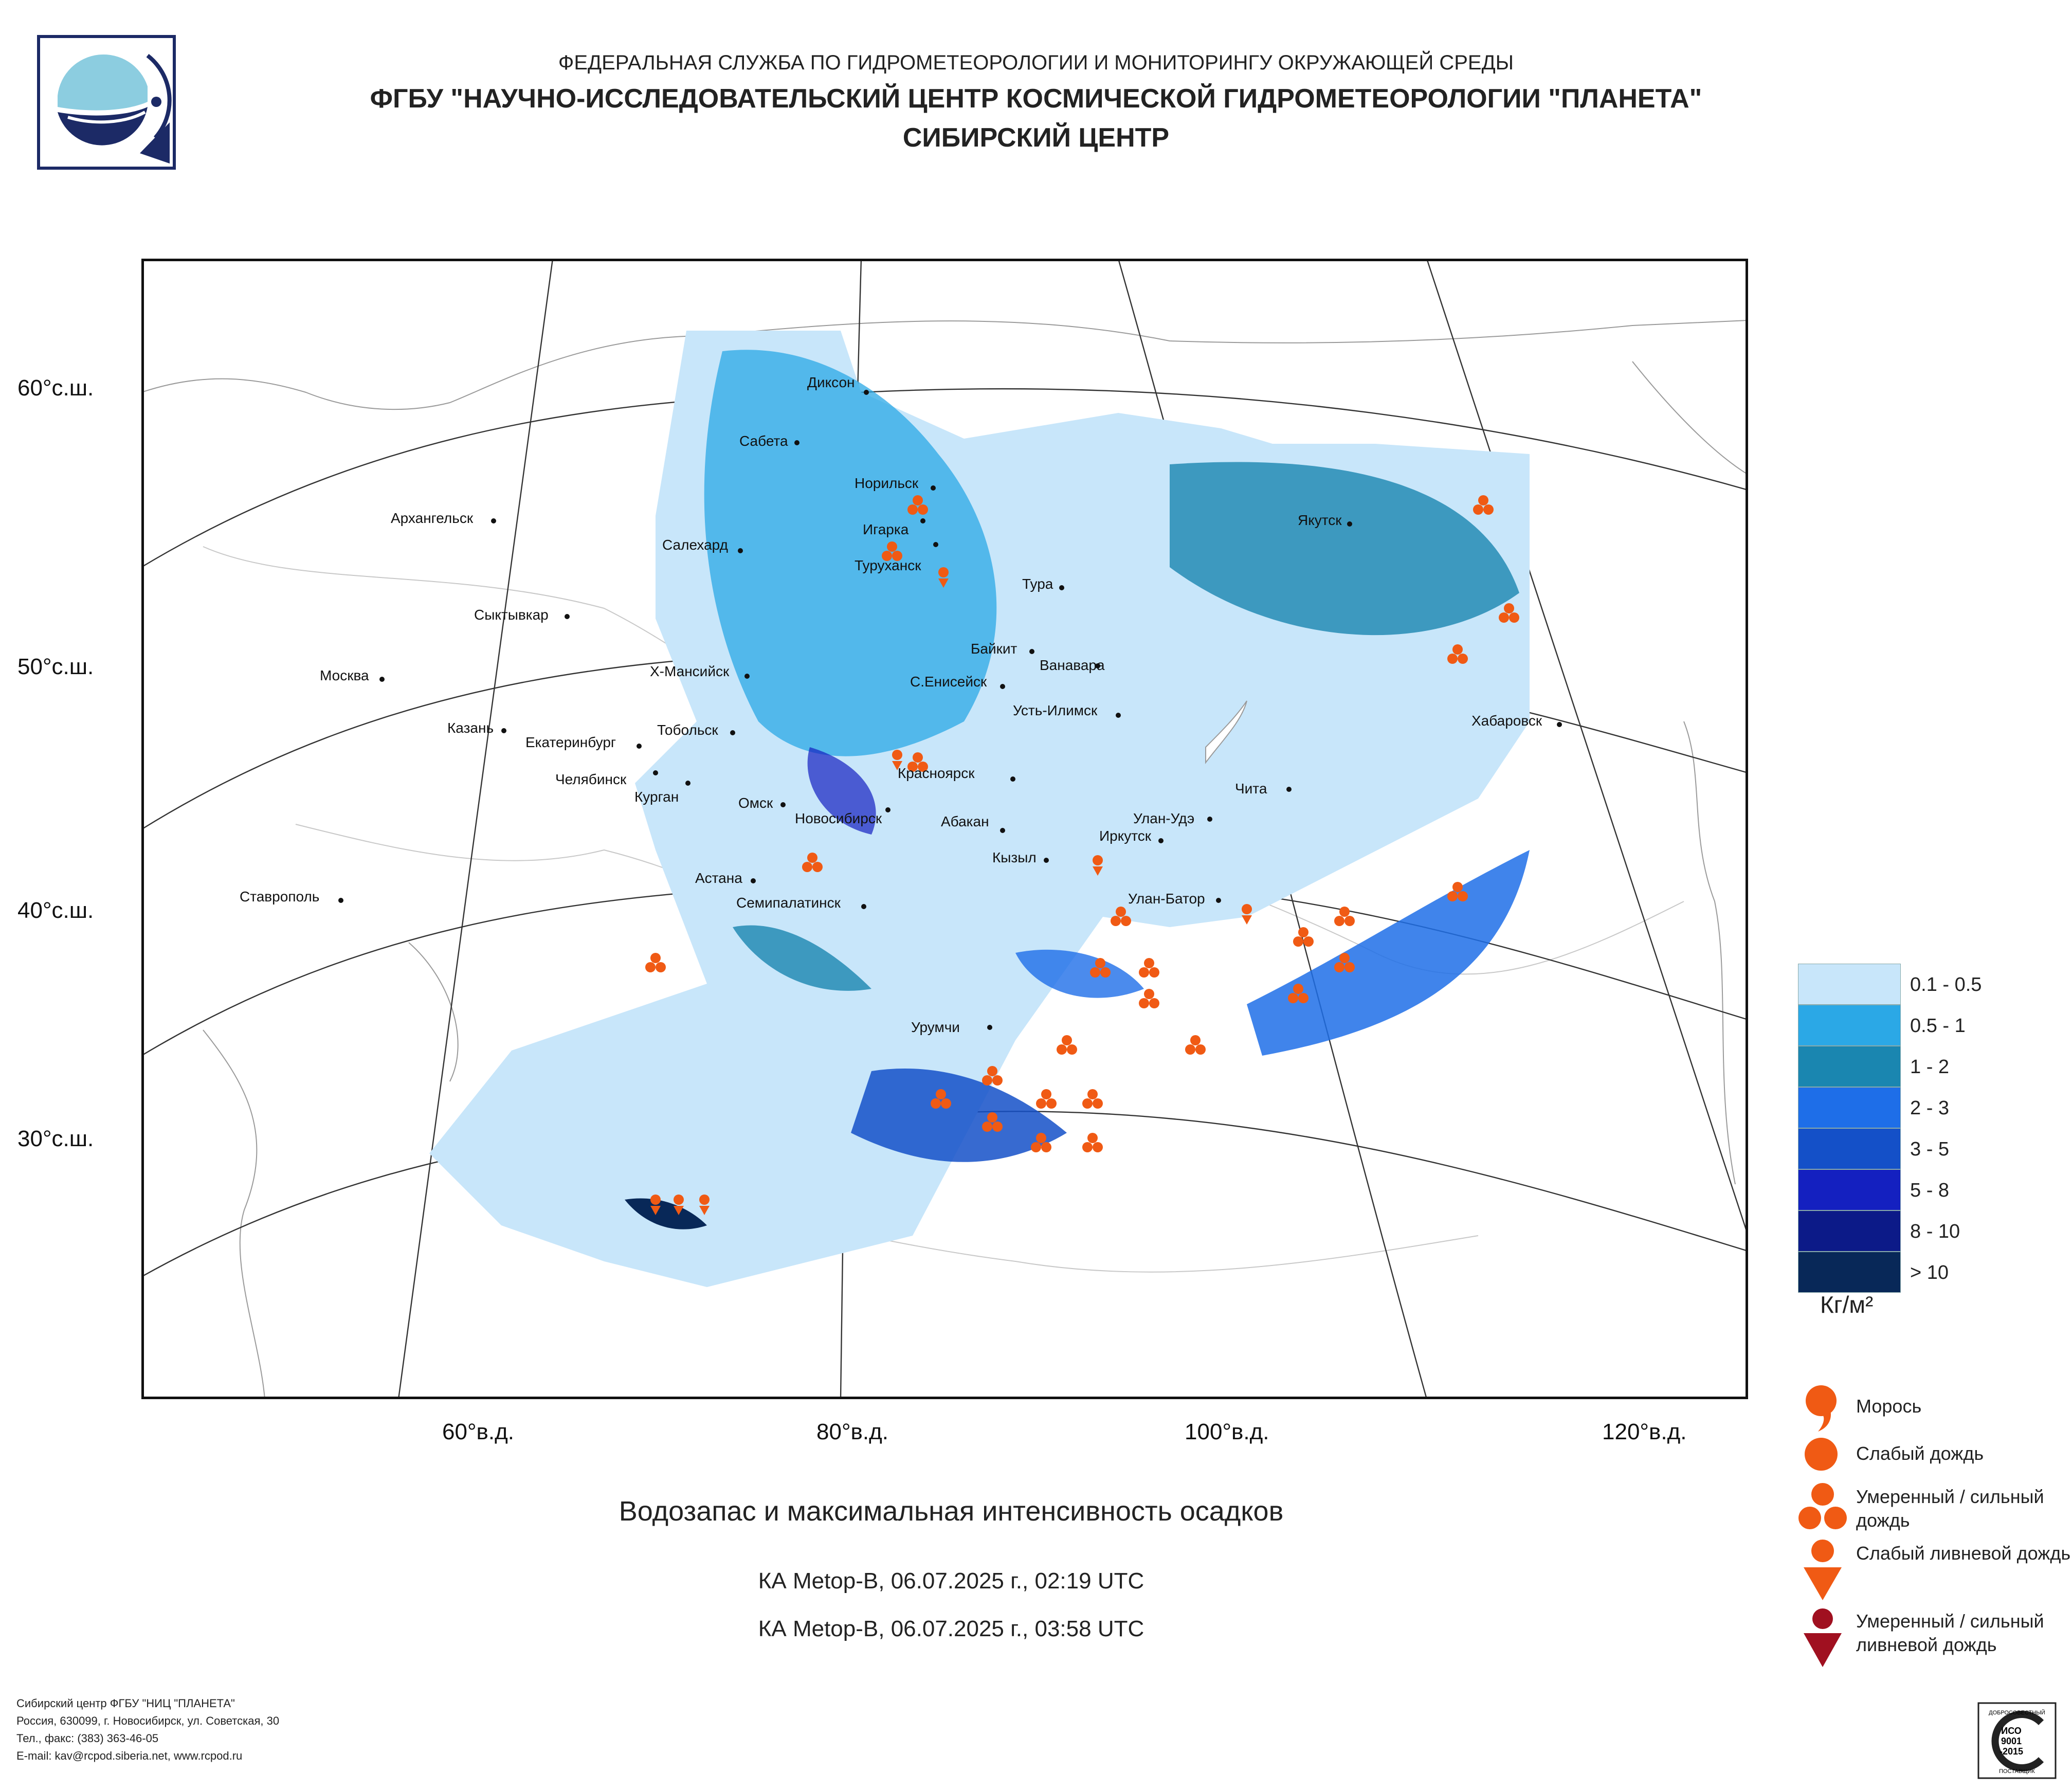 This screenshot has width=2072, height=1791. I want to click on iso-mid3: -2015, so click(2011, 1751).